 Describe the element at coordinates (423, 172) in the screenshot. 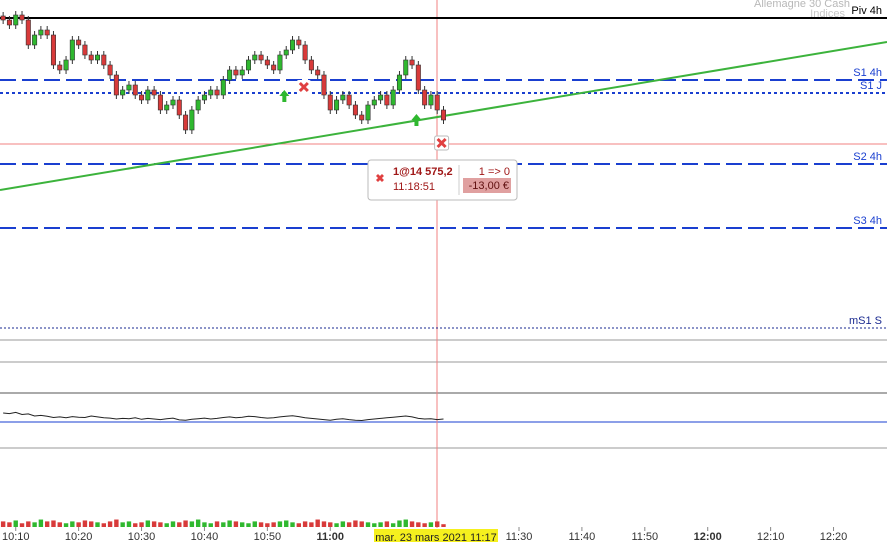

I see `order-text: 1@14 575,2` at that location.